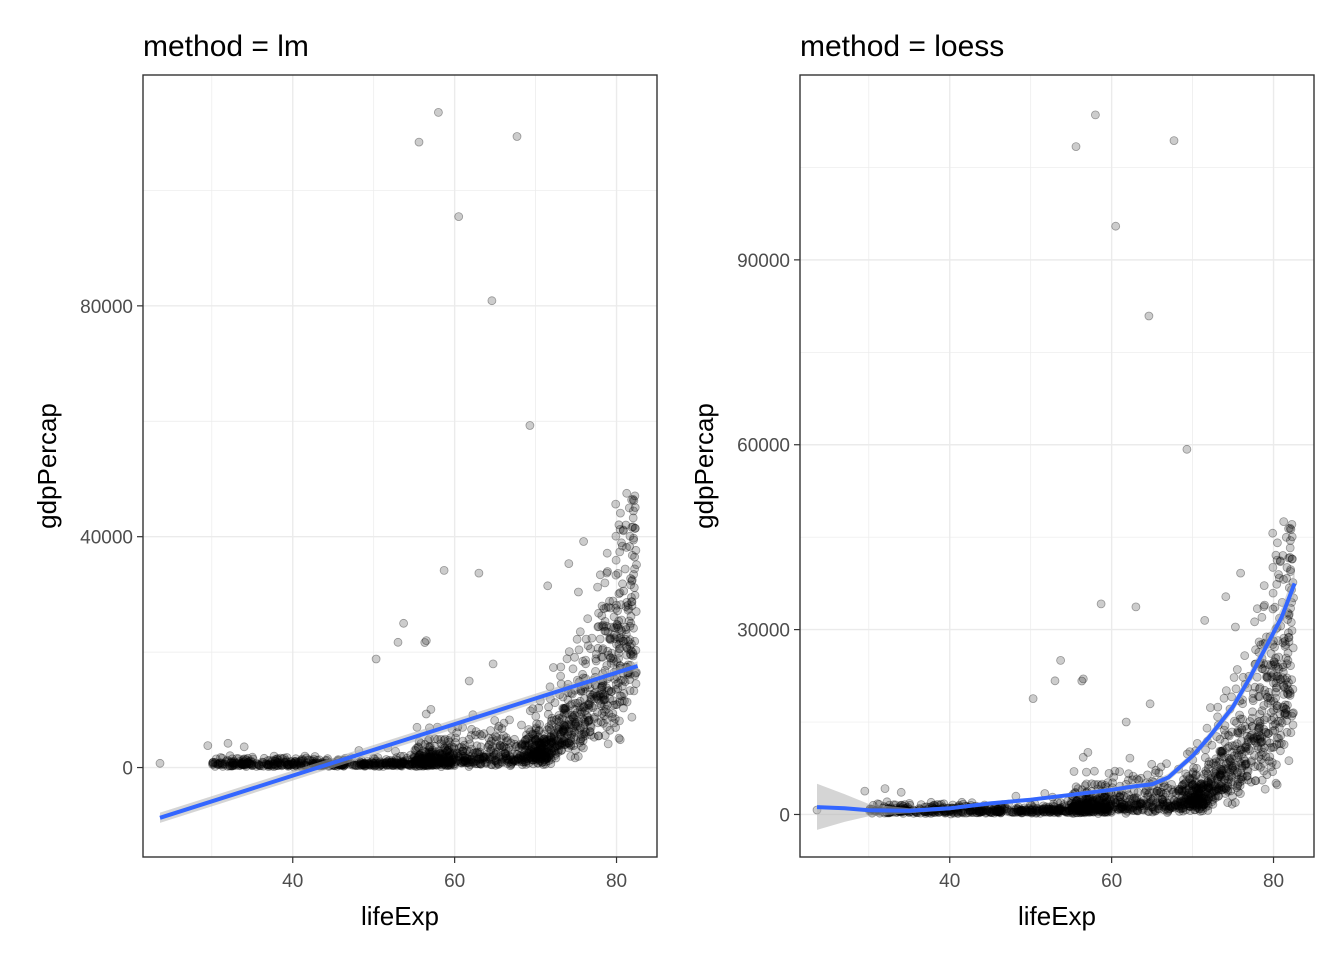  Describe the element at coordinates (1273, 881) in the screenshot. I see `x-tick-label: 80` at that location.